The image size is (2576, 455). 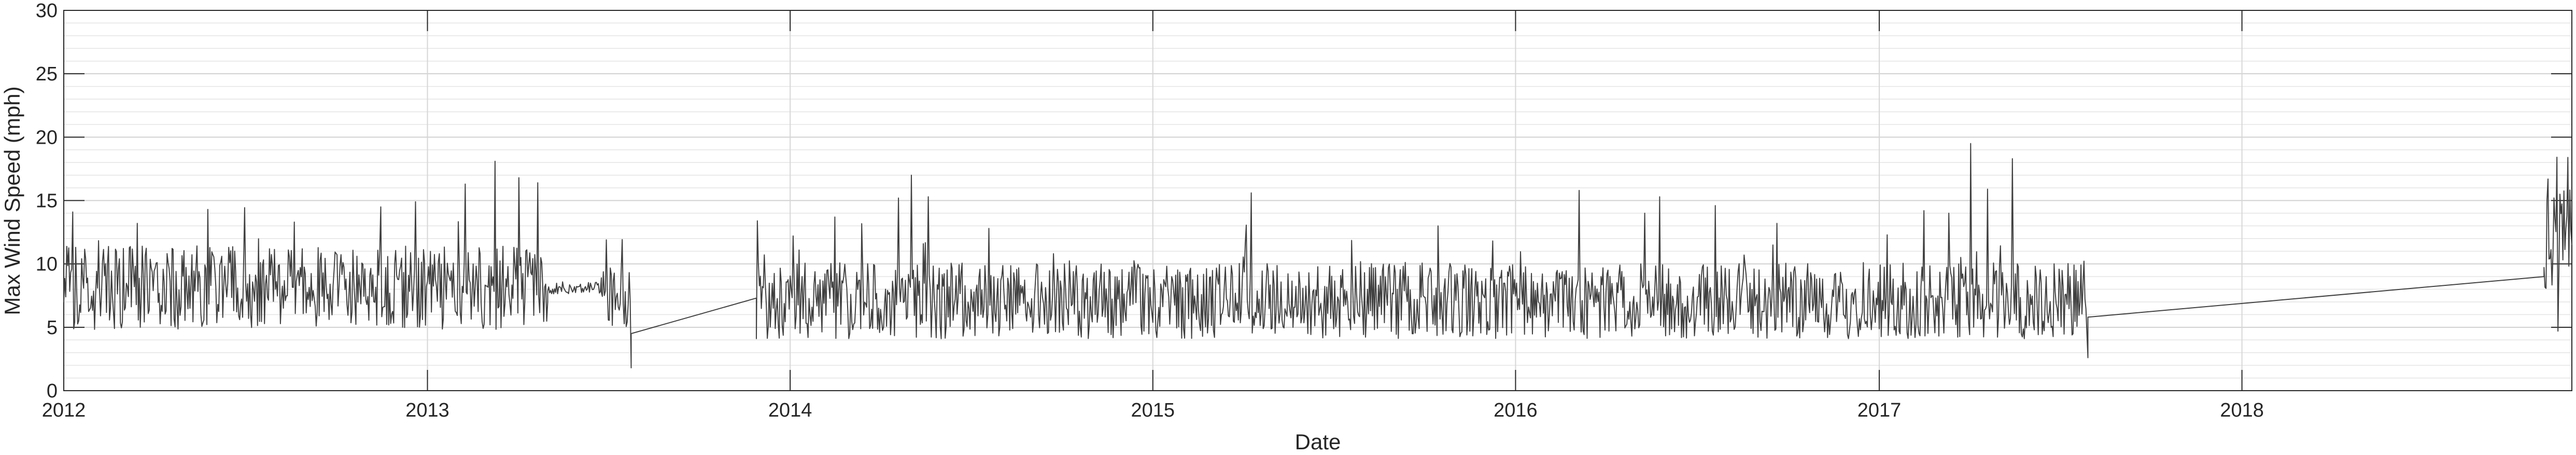 What do you see at coordinates (52, 391) in the screenshot?
I see `y-tick-label: 0` at bounding box center [52, 391].